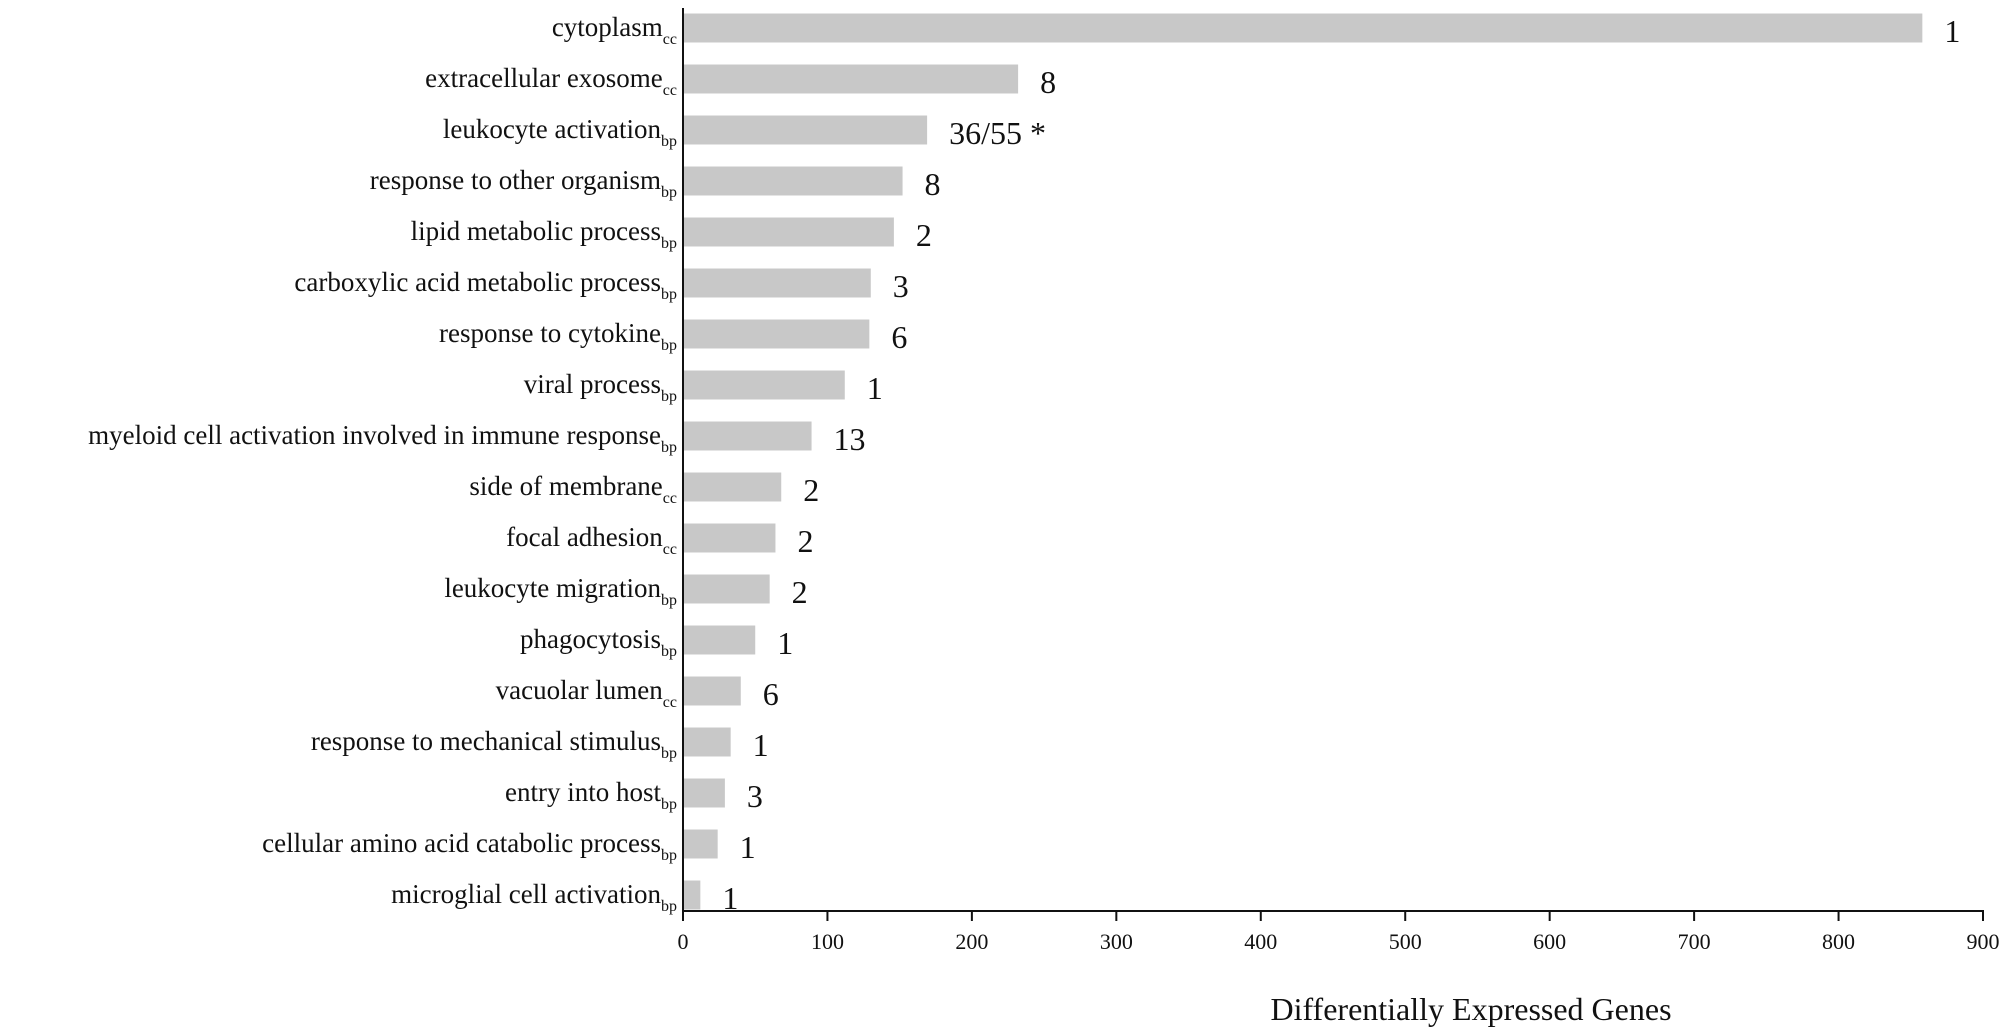 This screenshot has width=2008, height=1033. Describe the element at coordinates (899, 337) in the screenshot. I see `data-label-6: 6` at that location.